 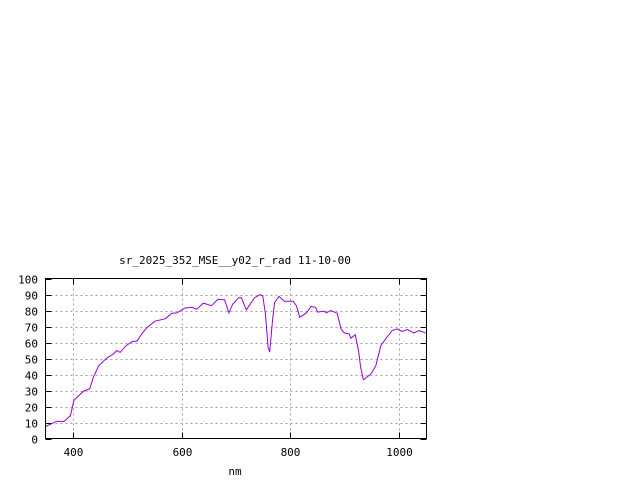 I want to click on y-tick-label: 100, so click(x=28, y=280).